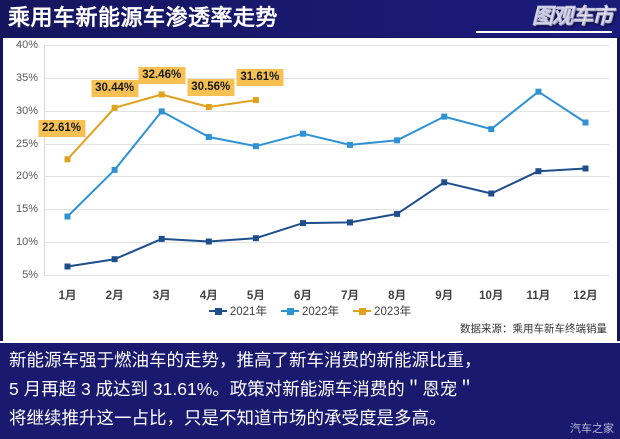 This screenshot has width=620, height=439. I want to click on x-axis-tick-label: 2月, so click(114, 296).